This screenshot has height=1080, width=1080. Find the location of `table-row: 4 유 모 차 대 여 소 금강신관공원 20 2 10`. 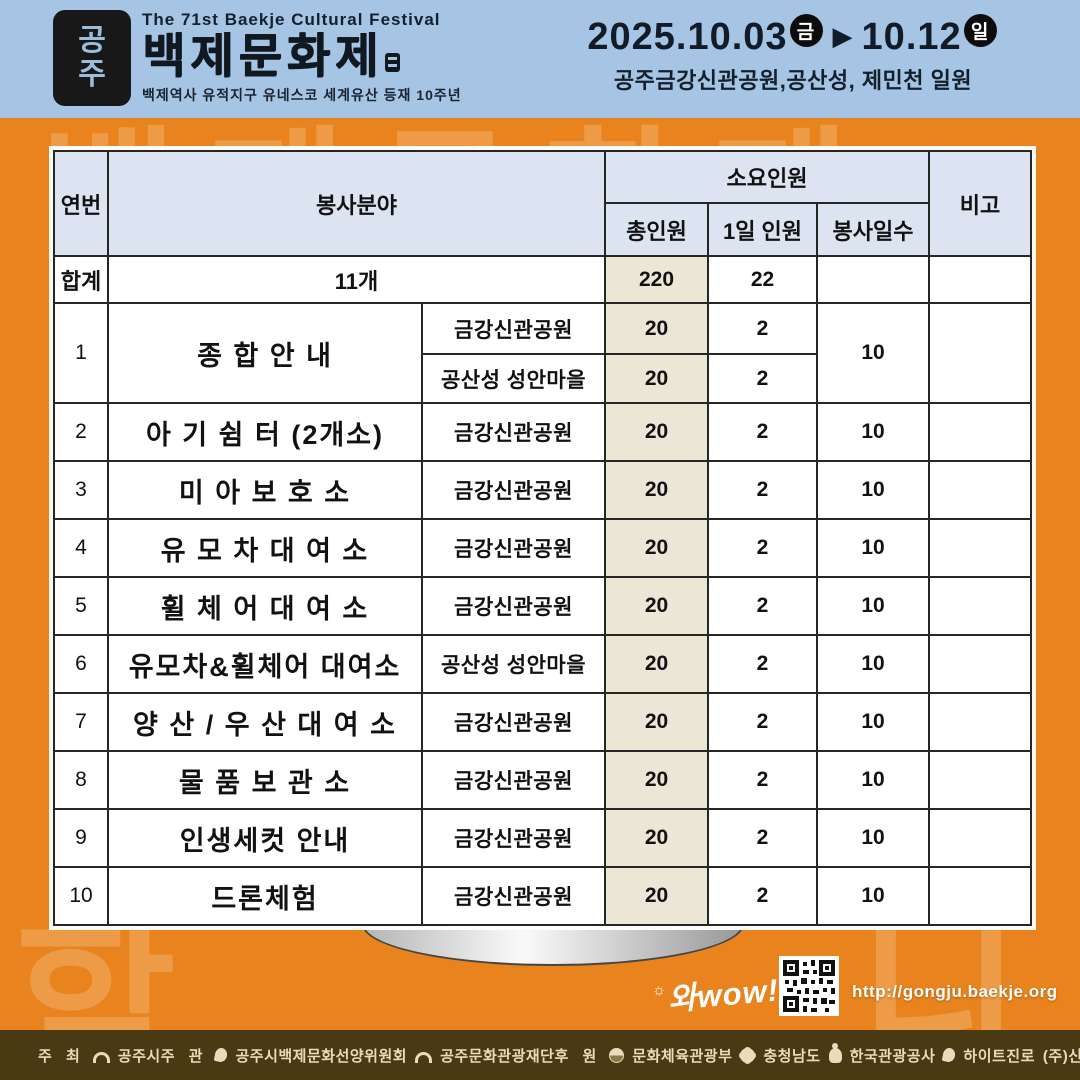

table-row: 4 유 모 차 대 여 소 금강신관공원 20 2 10 is located at coordinates (542, 548).